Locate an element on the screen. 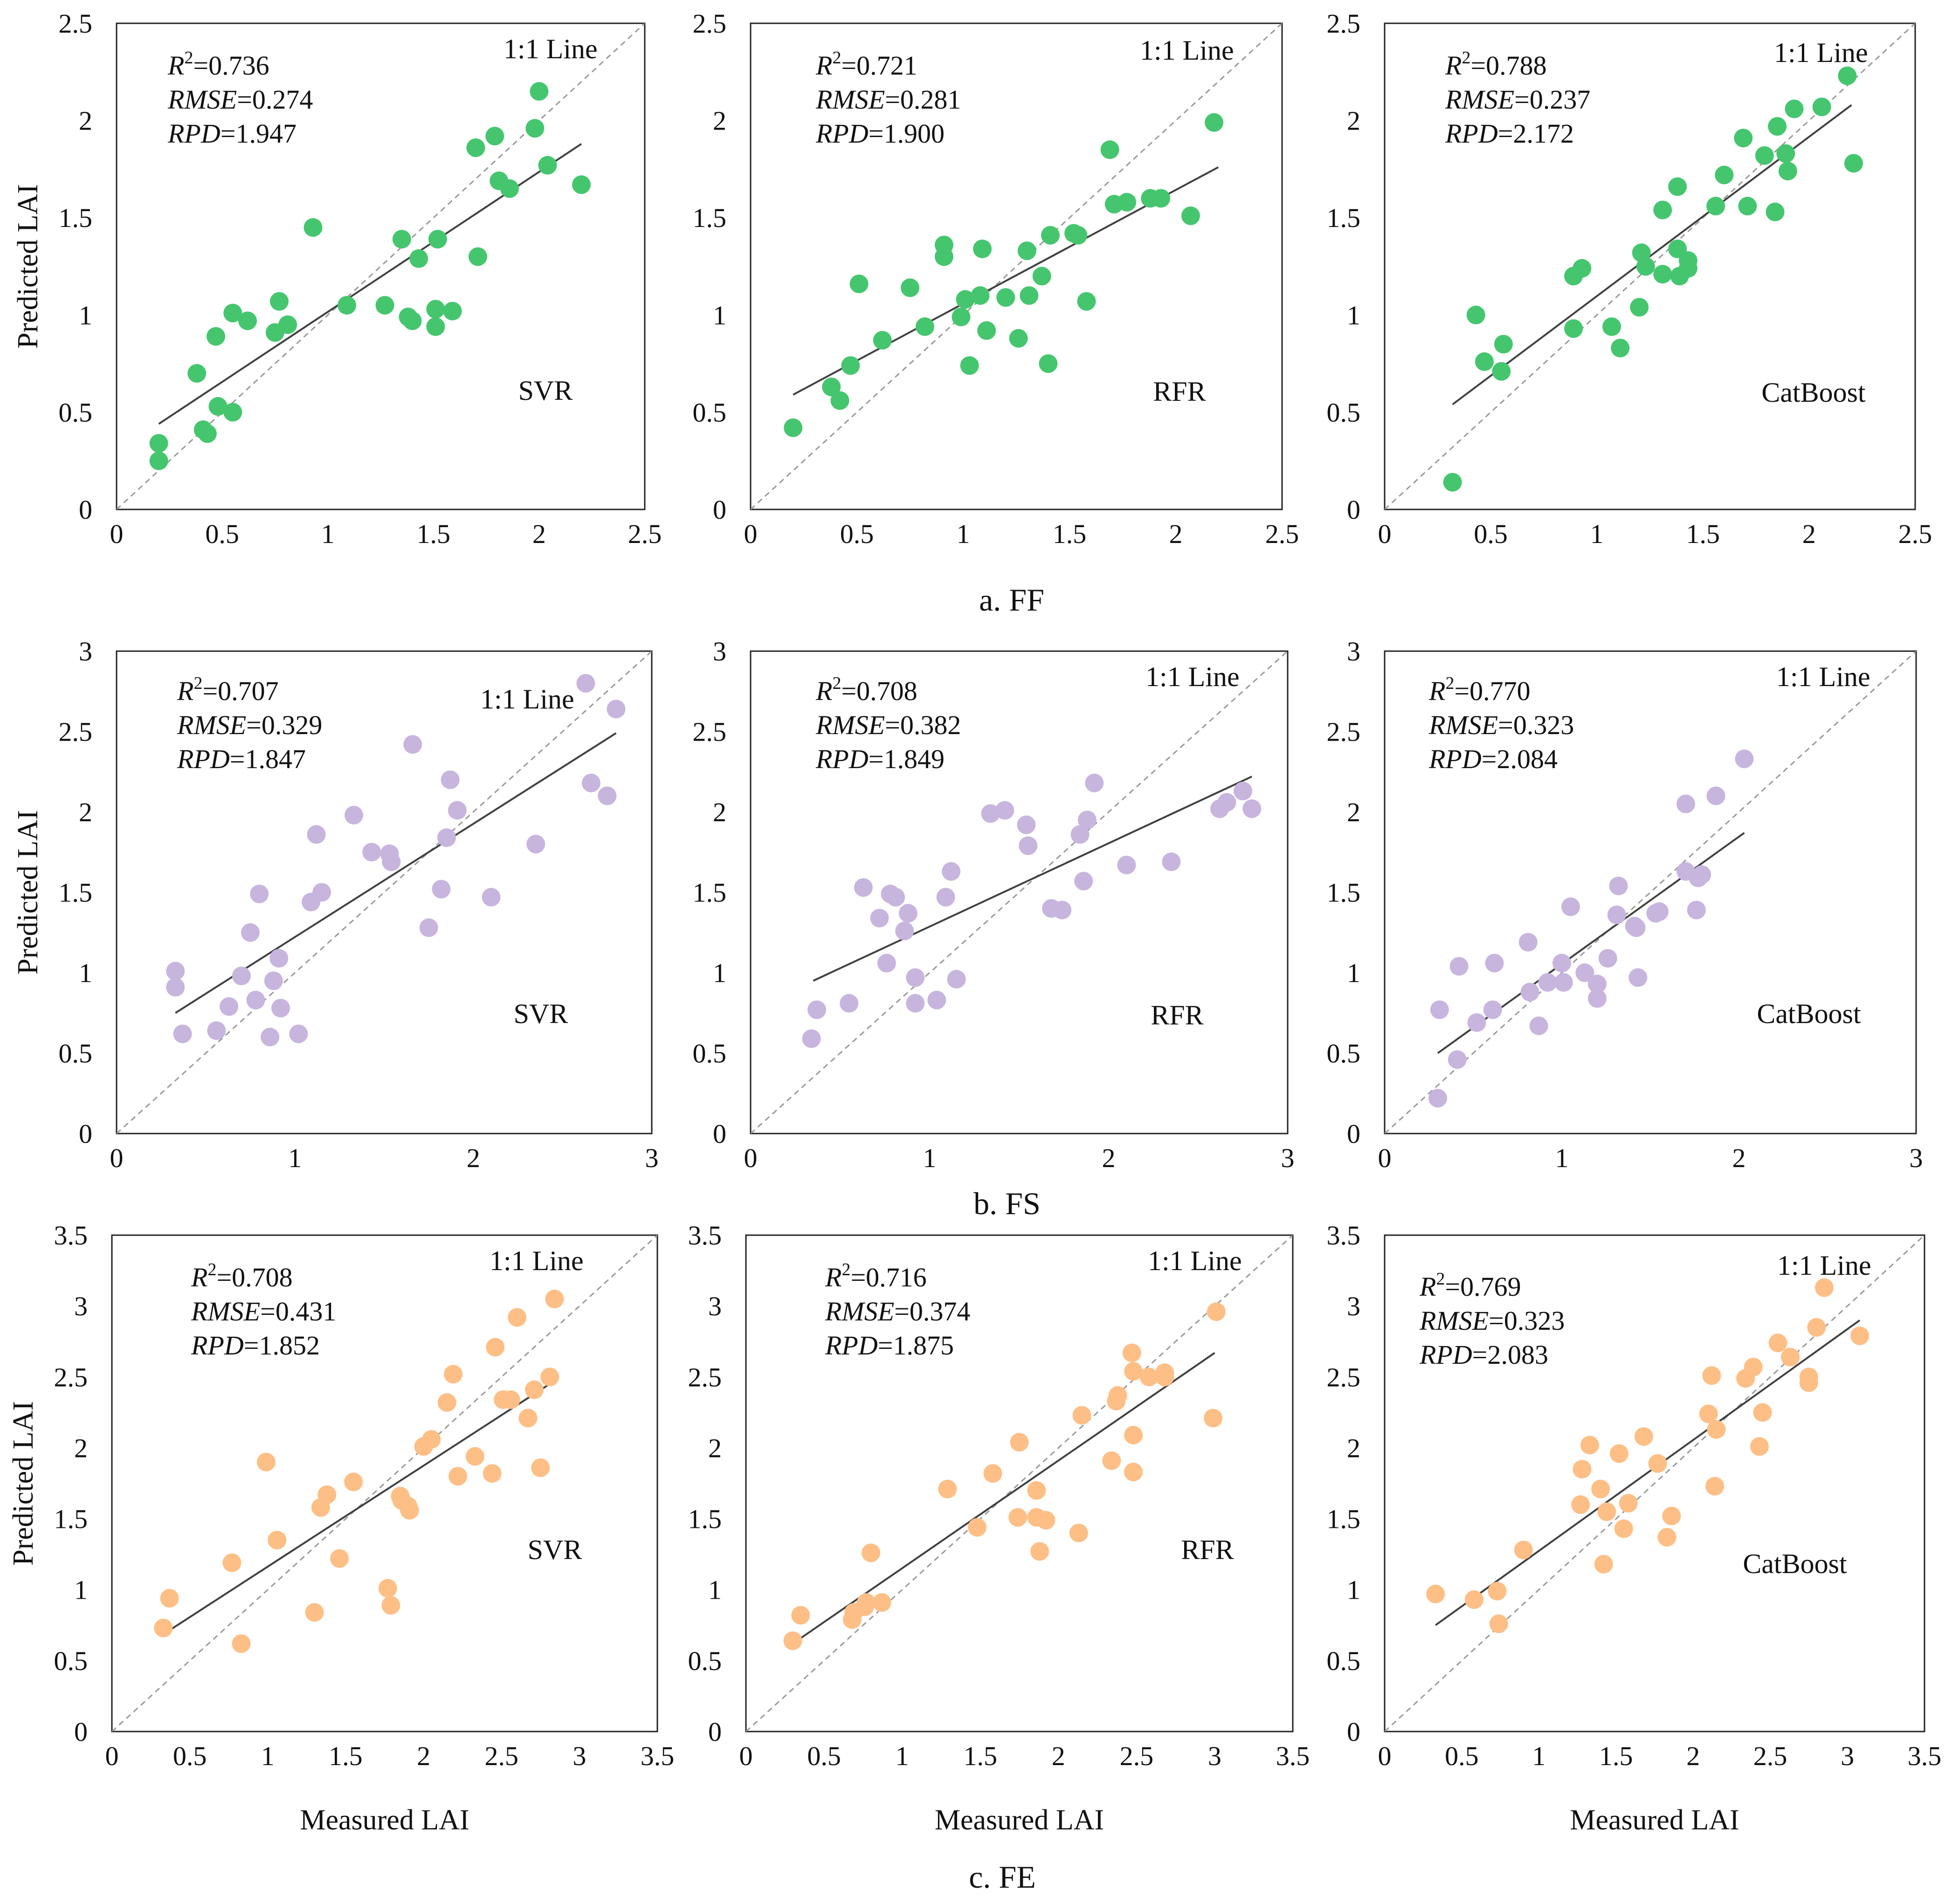 The width and height of the screenshot is (1959, 1904). y-tick-label: 1.5 is located at coordinates (1344, 1519).